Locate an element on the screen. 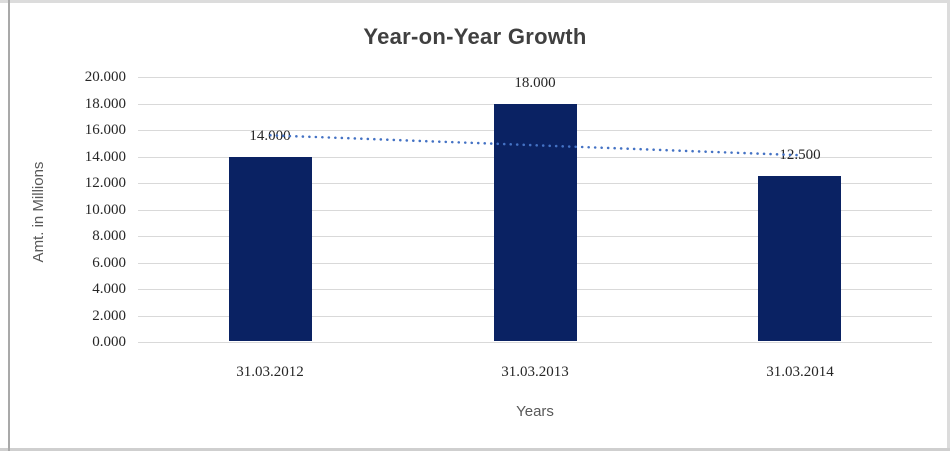 Image resolution: width=950 pixels, height=451 pixels. window-border-left is located at coordinates (9, 225).